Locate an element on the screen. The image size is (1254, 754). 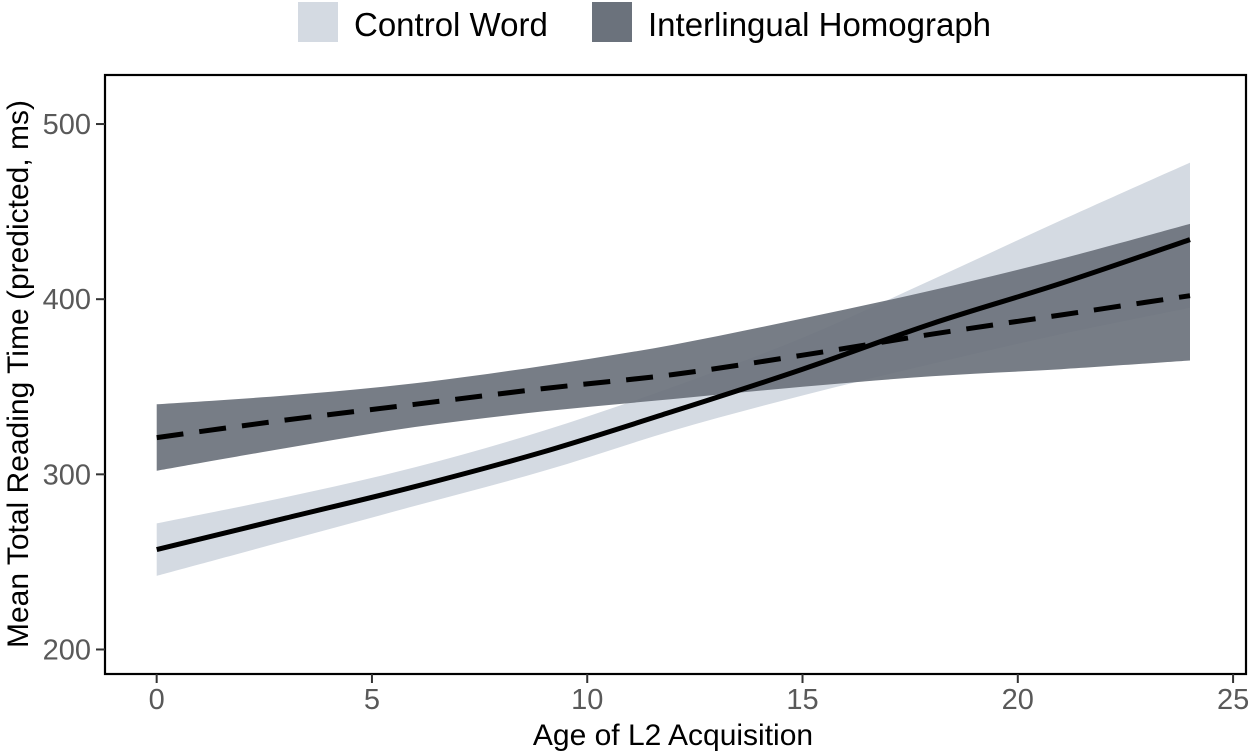
x-tick-label: 10 is located at coordinates (587, 700).